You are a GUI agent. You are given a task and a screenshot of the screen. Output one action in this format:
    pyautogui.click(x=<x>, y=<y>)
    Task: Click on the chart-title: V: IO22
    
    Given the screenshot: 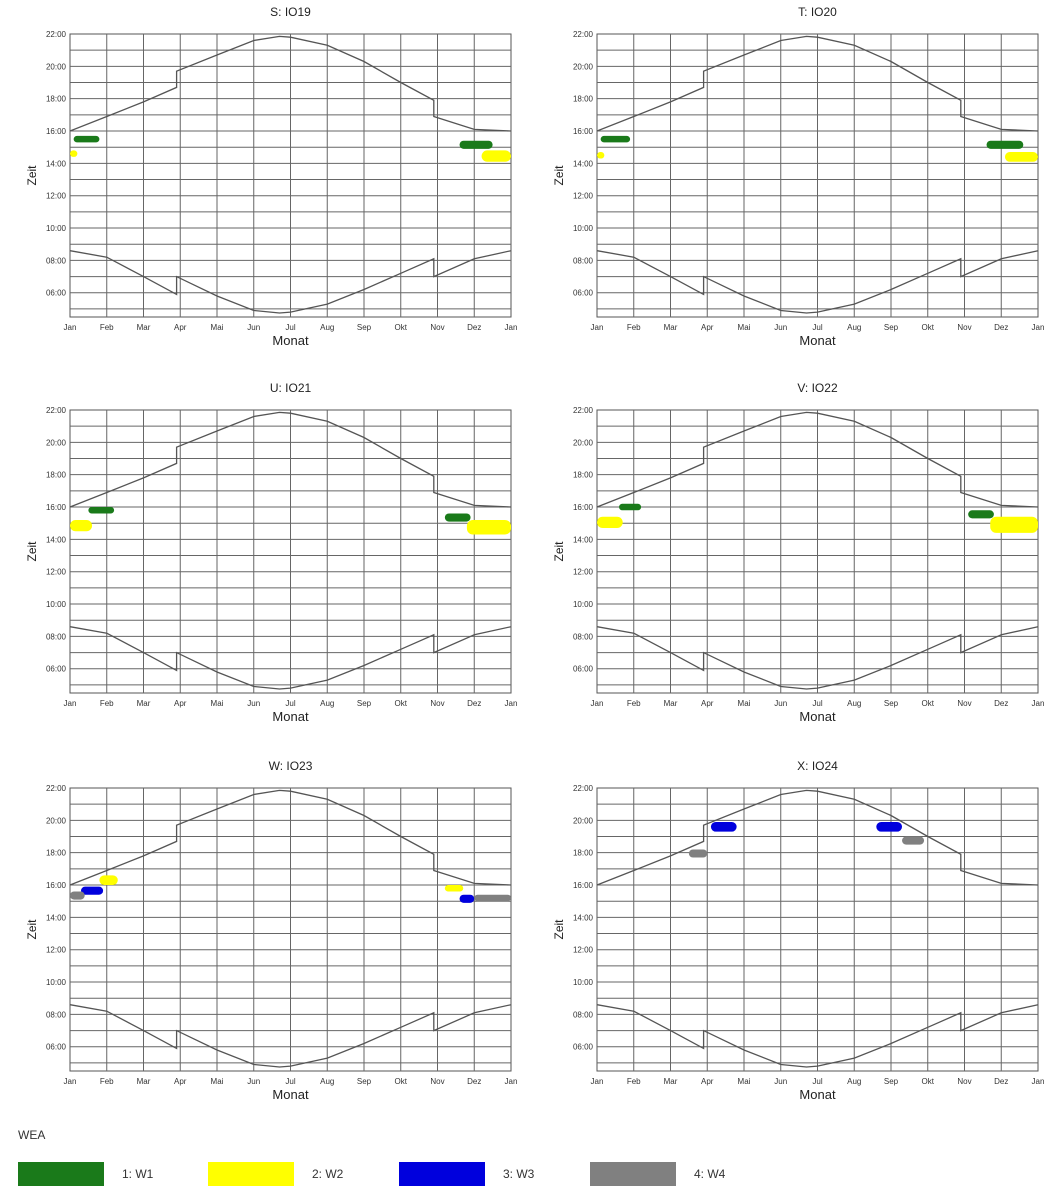 What is the action you would take?
    pyautogui.click(x=817, y=388)
    